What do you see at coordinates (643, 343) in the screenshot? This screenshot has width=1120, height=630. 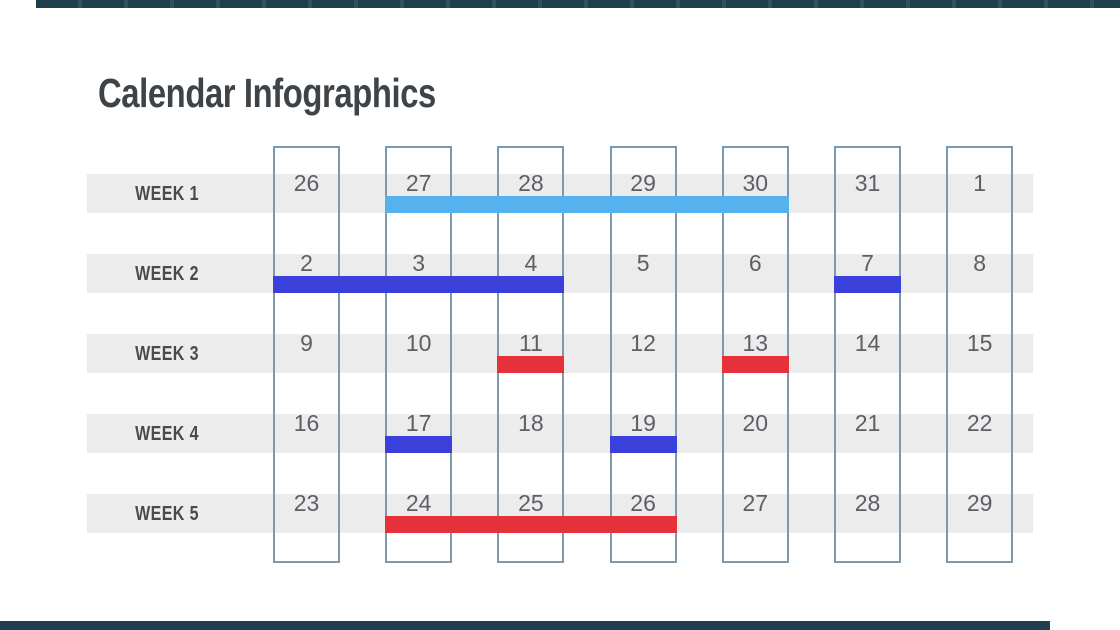 I see `day-number: 12` at bounding box center [643, 343].